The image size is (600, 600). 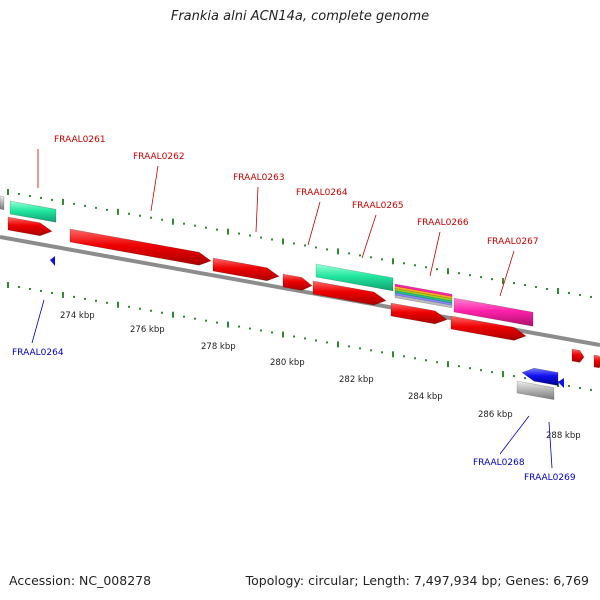 What do you see at coordinates (80, 140) in the screenshot?
I see `forward-gene-label: FRAAL0261` at bounding box center [80, 140].